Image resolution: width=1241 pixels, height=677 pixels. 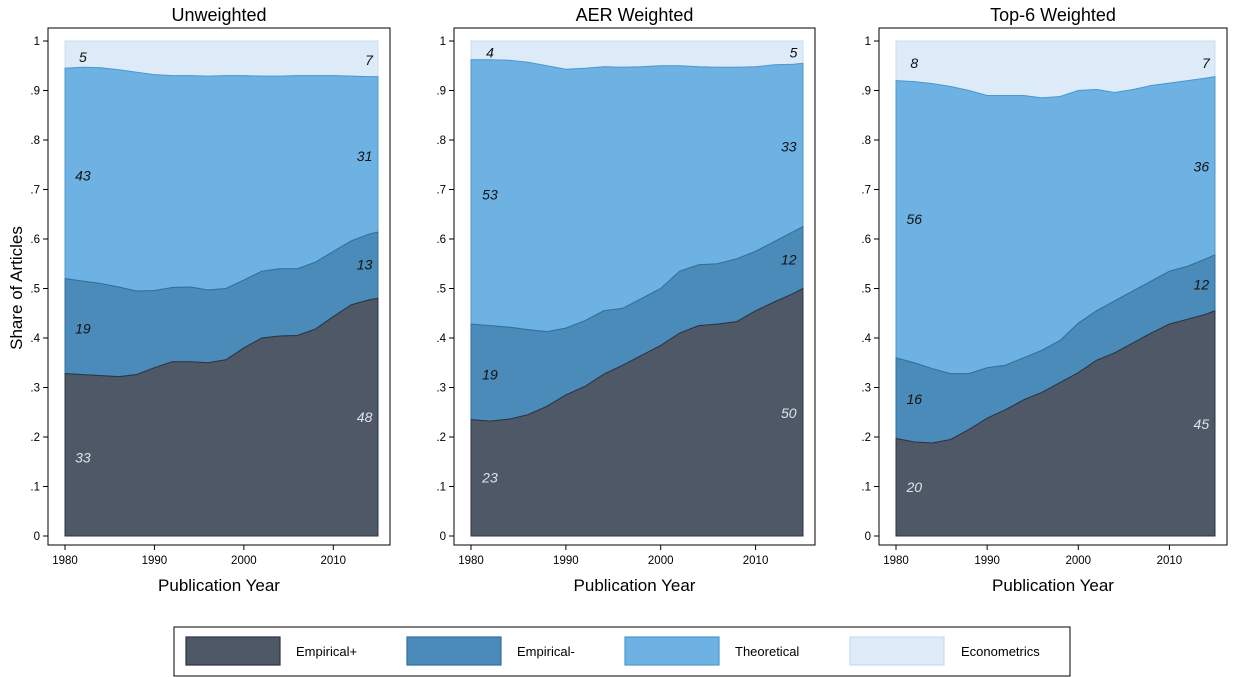 What do you see at coordinates (914, 399) in the screenshot?
I see `data-label-empirical-minus: 16` at bounding box center [914, 399].